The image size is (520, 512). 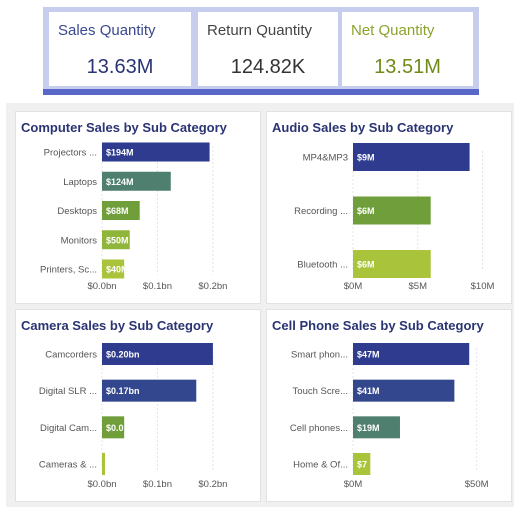 What do you see at coordinates (477, 484) in the screenshot?
I see `x-tick-label: $50M` at bounding box center [477, 484].